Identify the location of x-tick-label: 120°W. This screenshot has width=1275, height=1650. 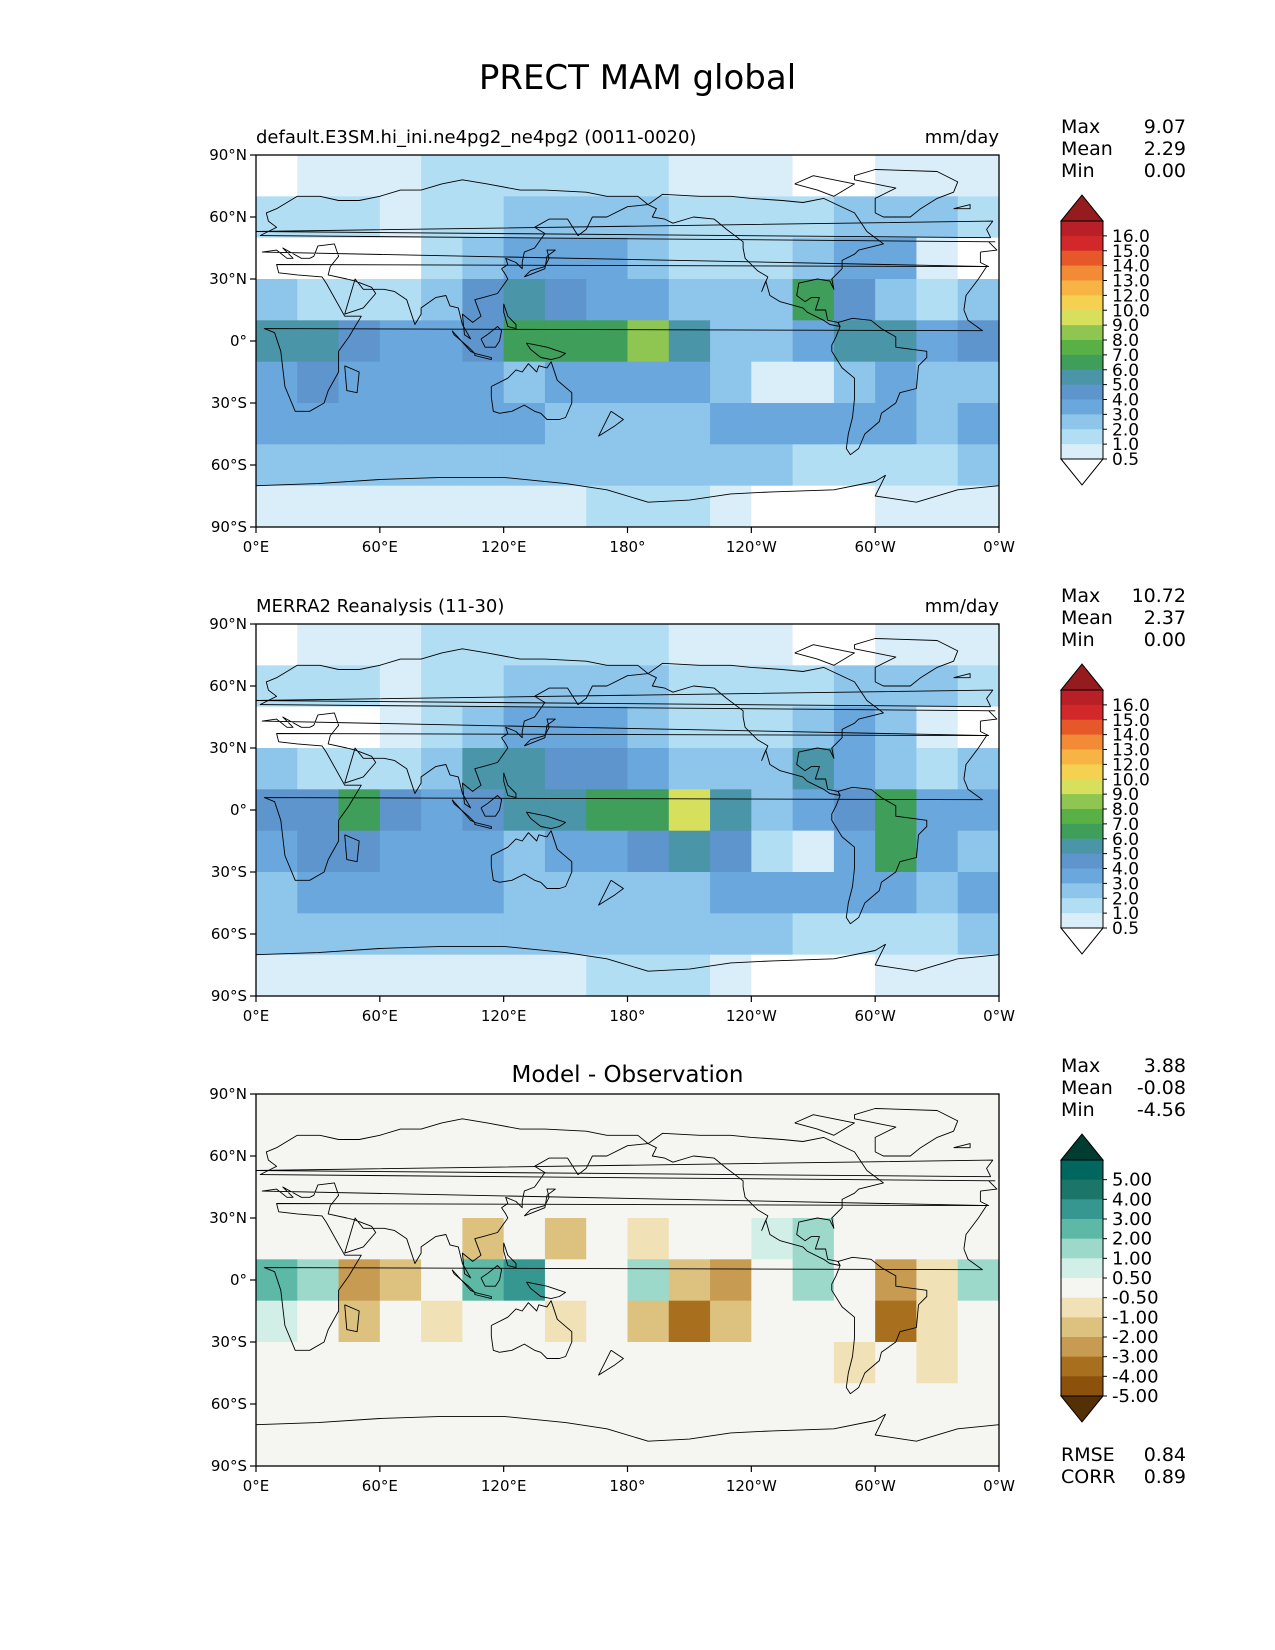
(751, 1486).